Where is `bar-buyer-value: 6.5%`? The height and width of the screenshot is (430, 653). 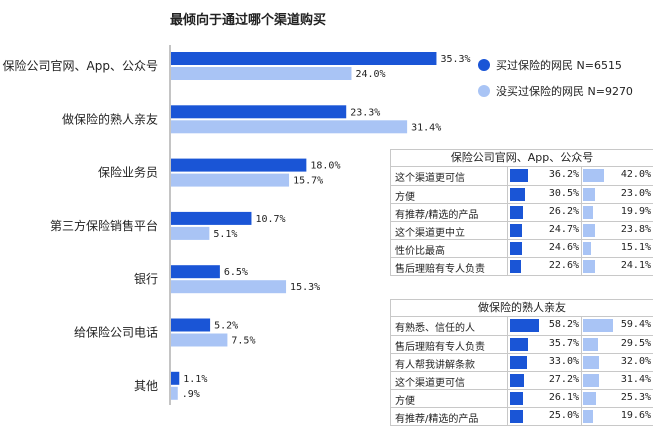 bar-buyer-value: 6.5% is located at coordinates (236, 272).